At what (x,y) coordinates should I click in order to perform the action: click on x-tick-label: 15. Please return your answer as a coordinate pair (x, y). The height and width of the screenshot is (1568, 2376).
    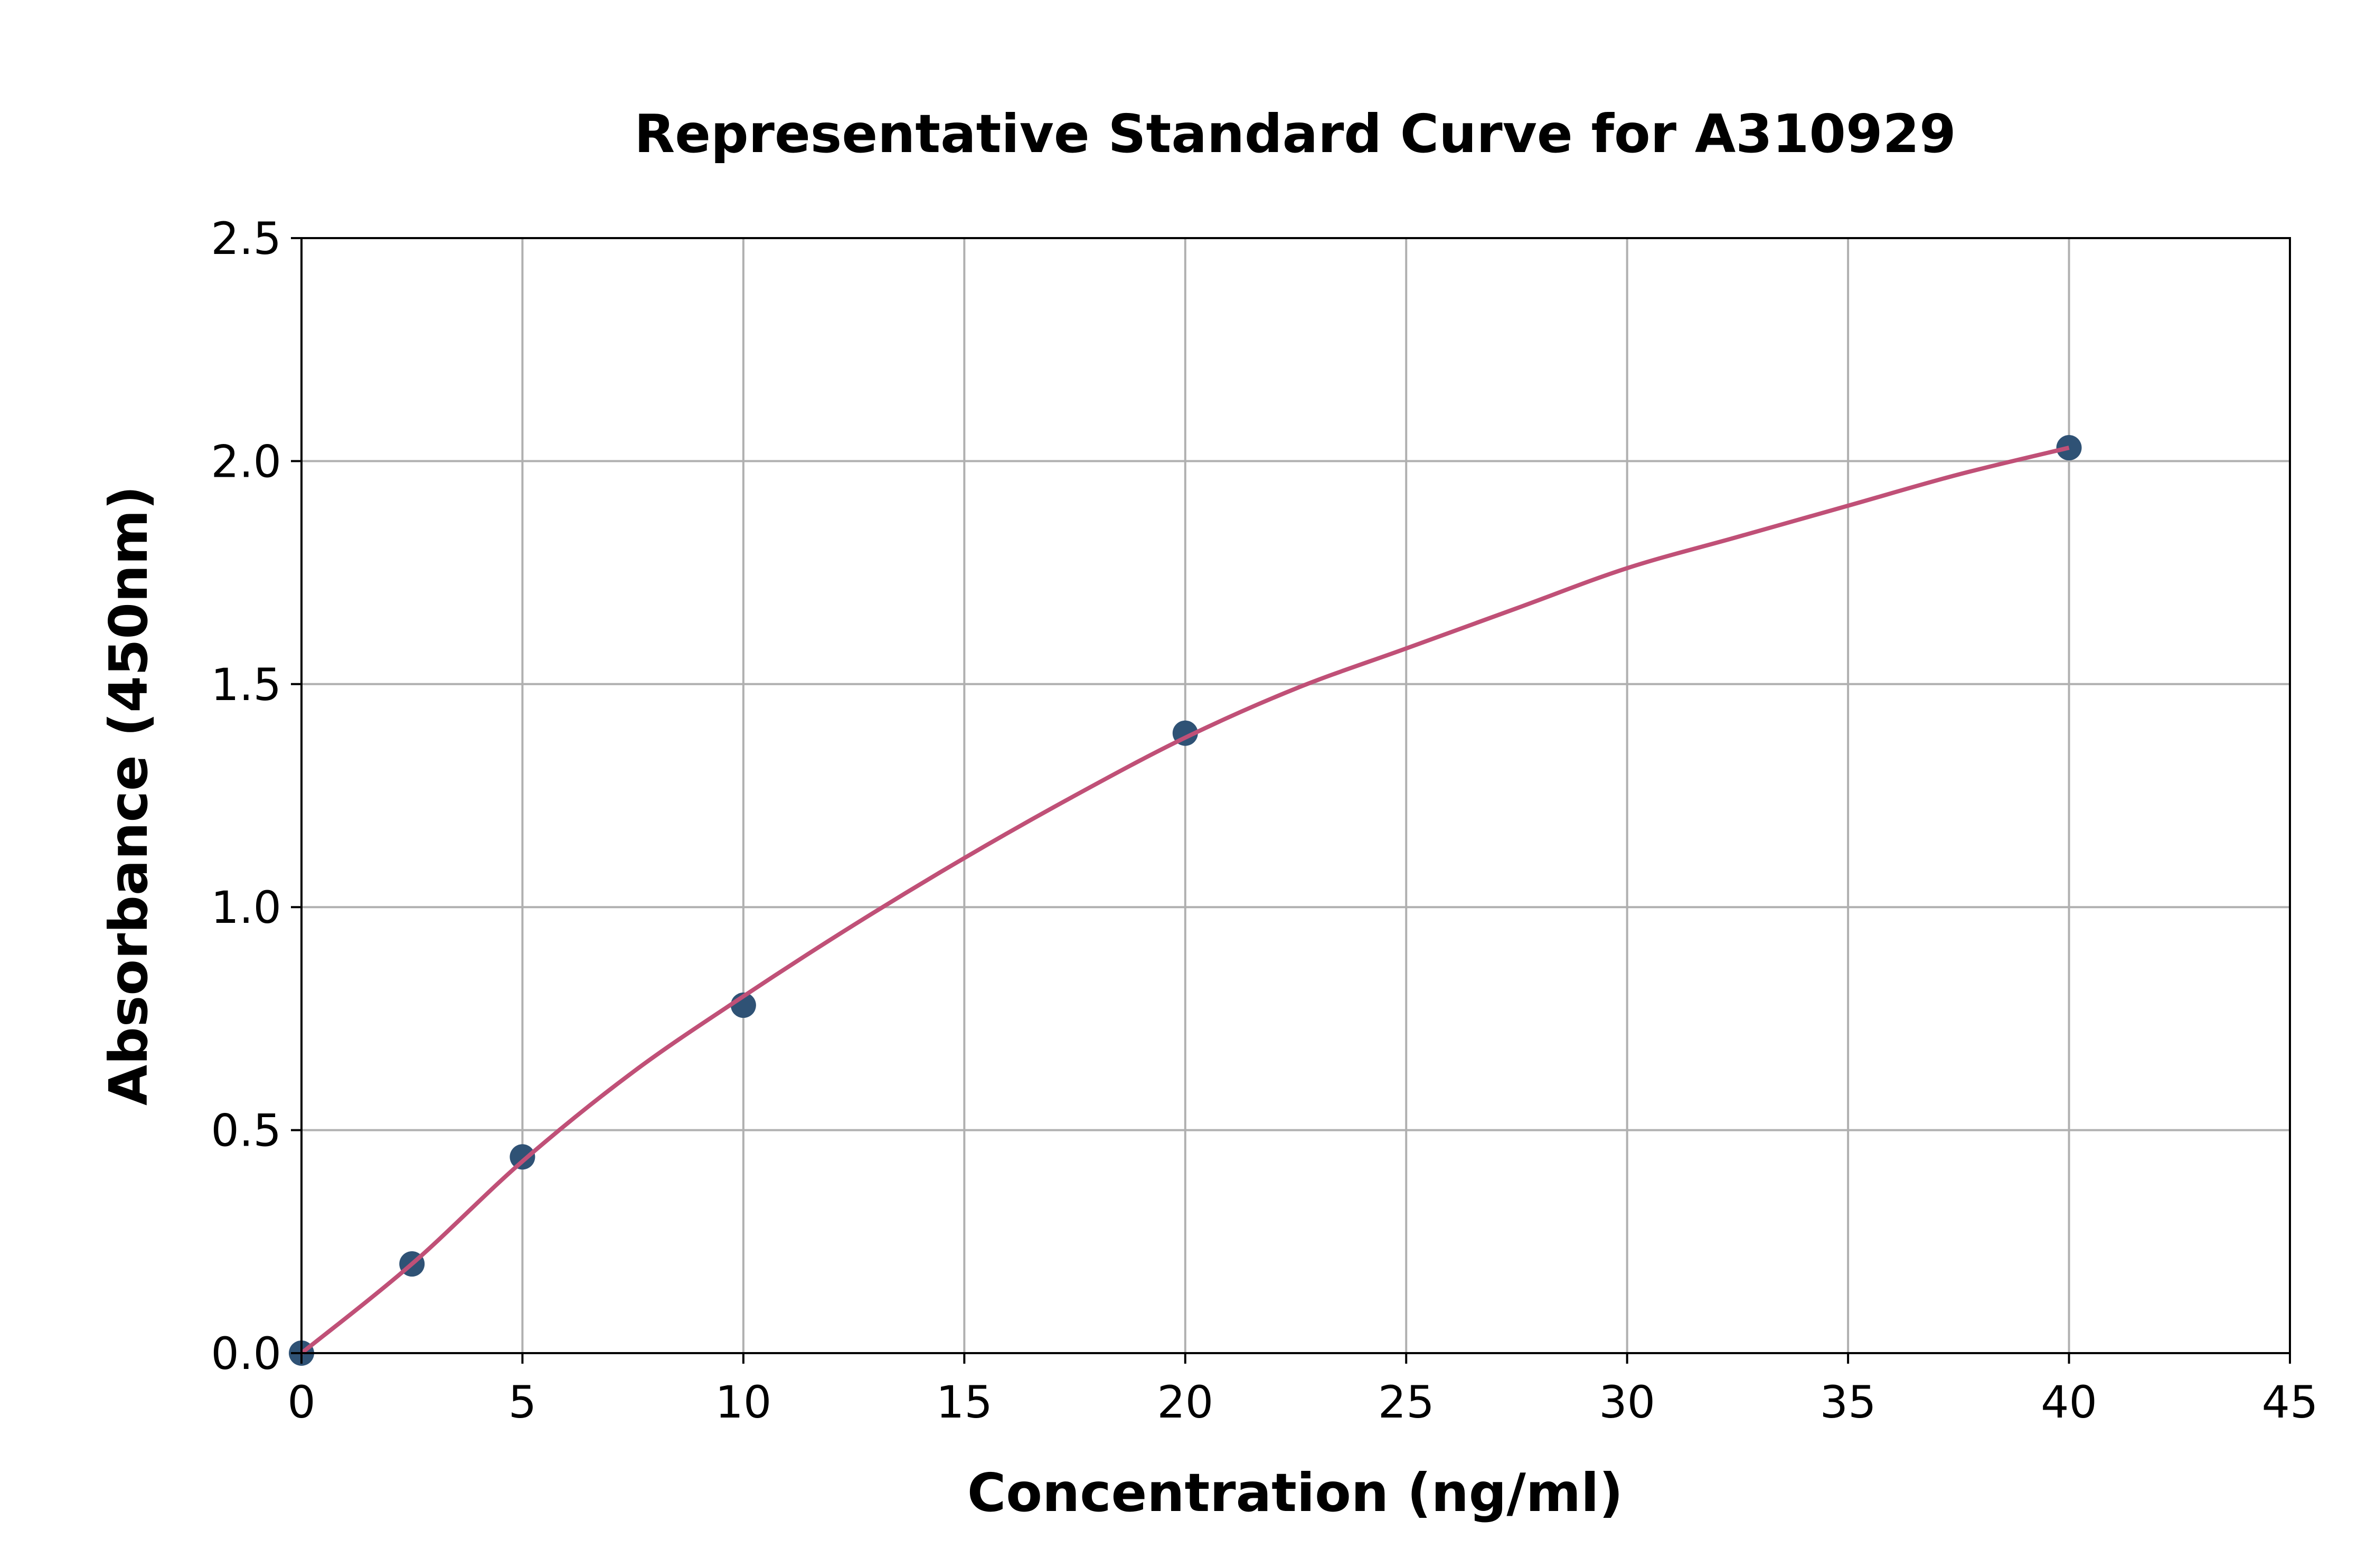
    Looking at the image, I should click on (965, 1402).